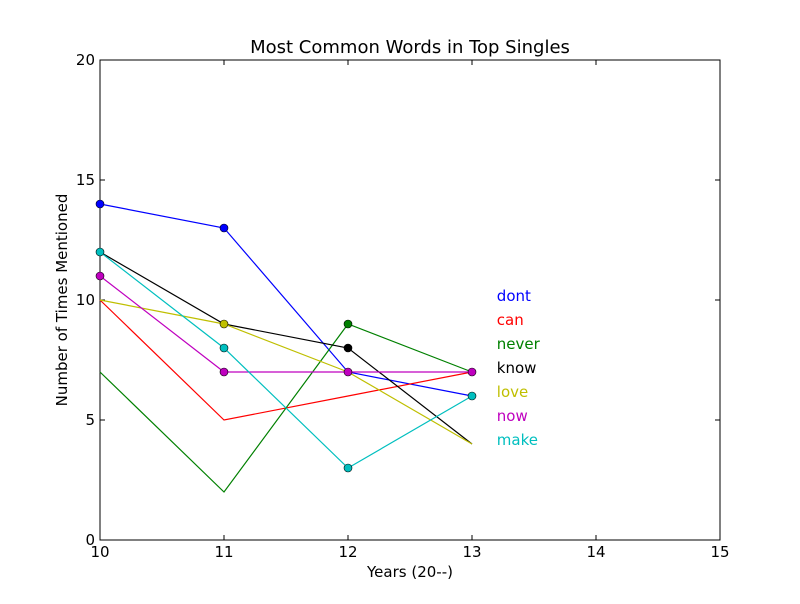  Describe the element at coordinates (519, 344) in the screenshot. I see `series-label-never: never` at that location.